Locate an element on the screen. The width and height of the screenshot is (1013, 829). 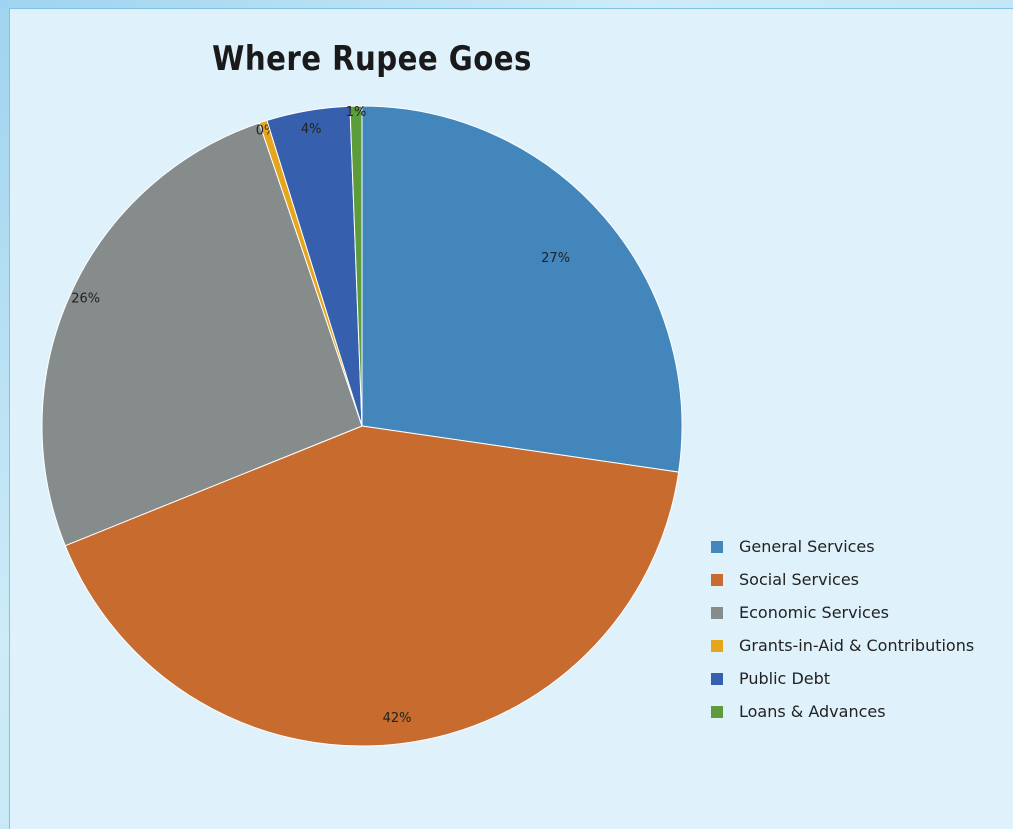
data-label-loans-advances: 1% is located at coordinates (356, 112).